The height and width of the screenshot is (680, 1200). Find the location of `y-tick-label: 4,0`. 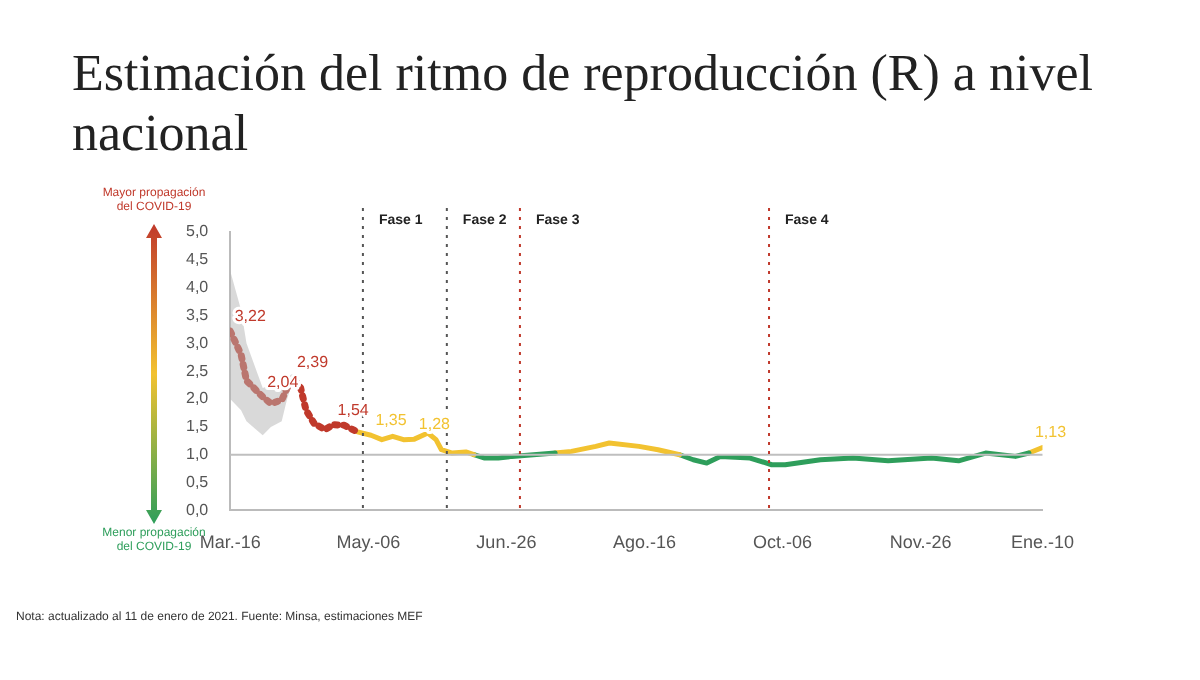

y-tick-label: 4,0 is located at coordinates (197, 287).